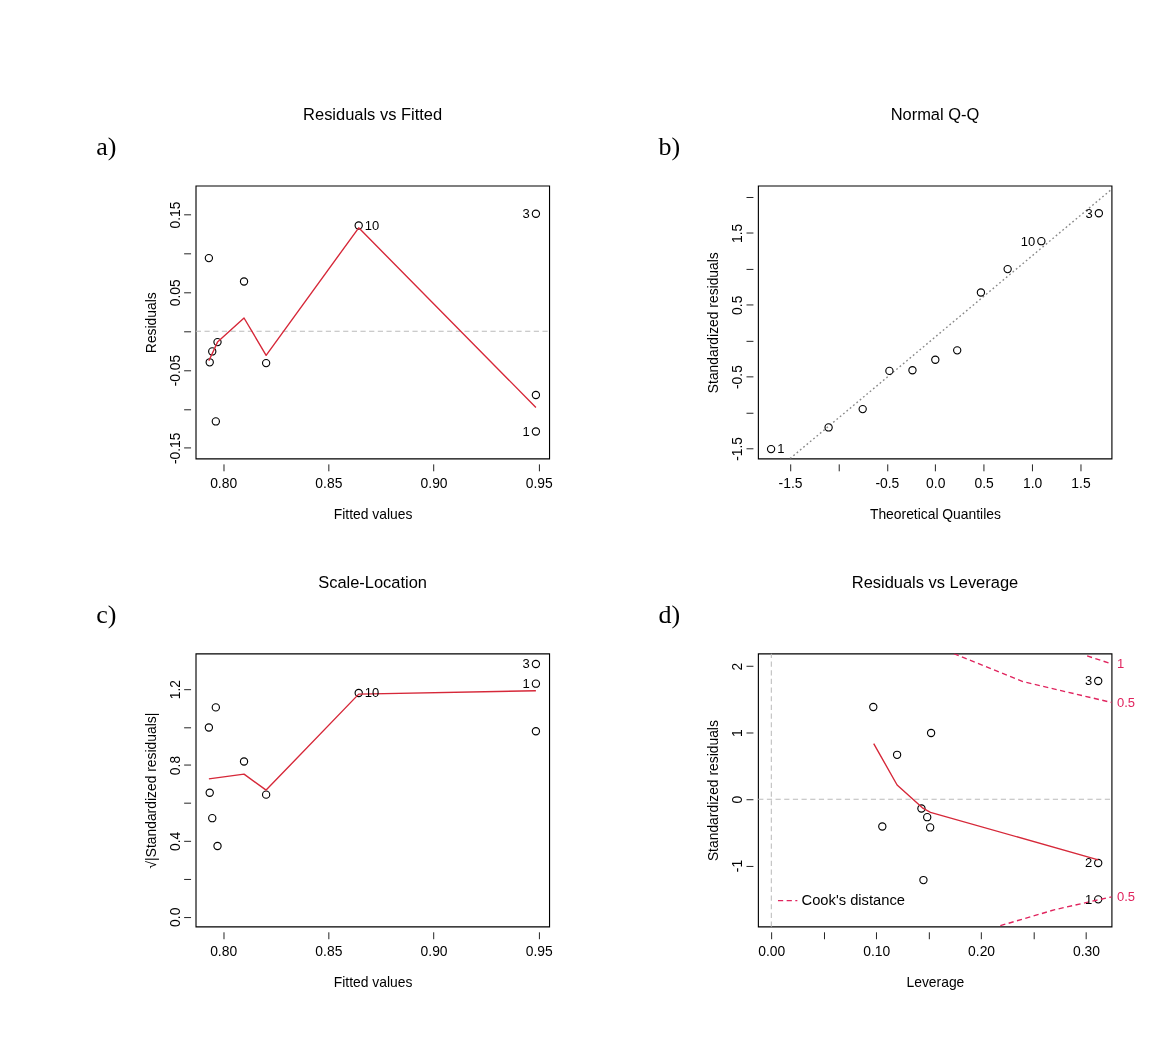 The width and height of the screenshot is (1162, 1057). Describe the element at coordinates (790, 482) in the screenshot. I see `x-tick-label: -1.5` at that location.